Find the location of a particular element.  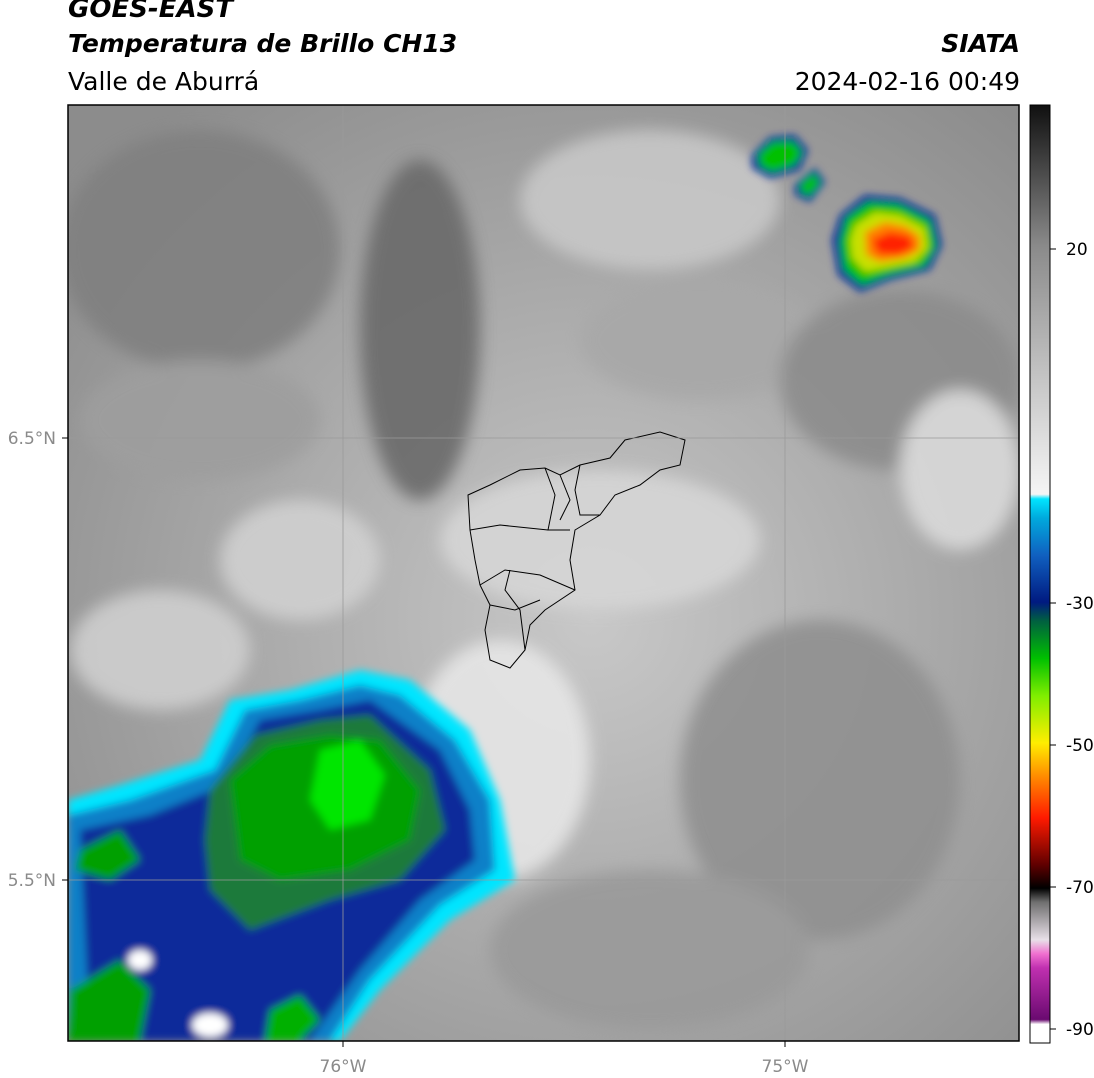

satellite-title: GOES-EAST is located at coordinates (151, 12).